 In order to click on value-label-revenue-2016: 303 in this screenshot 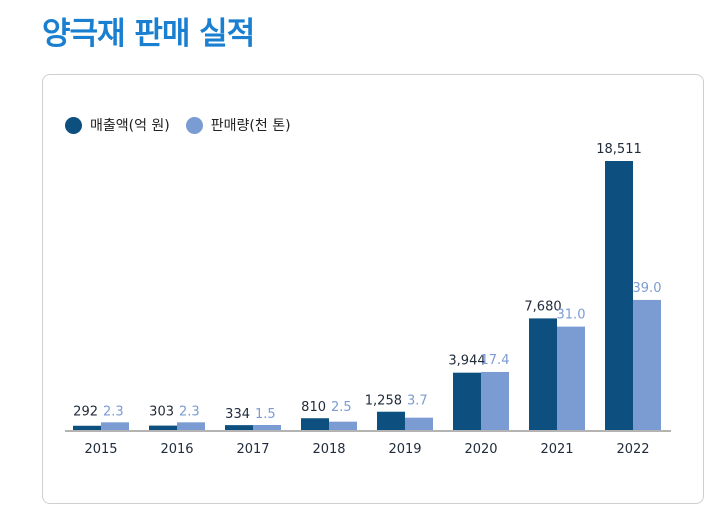, I will do `click(161, 411)`.